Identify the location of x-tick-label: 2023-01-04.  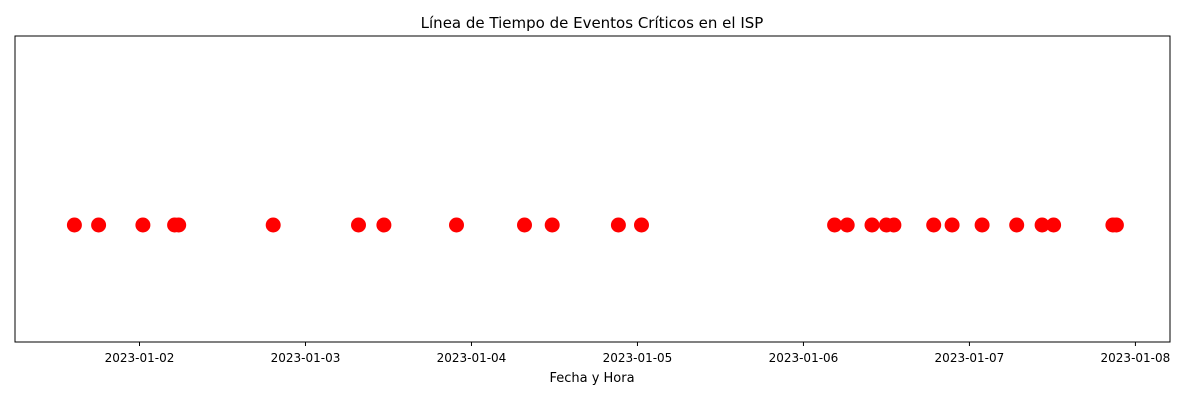
(472, 358).